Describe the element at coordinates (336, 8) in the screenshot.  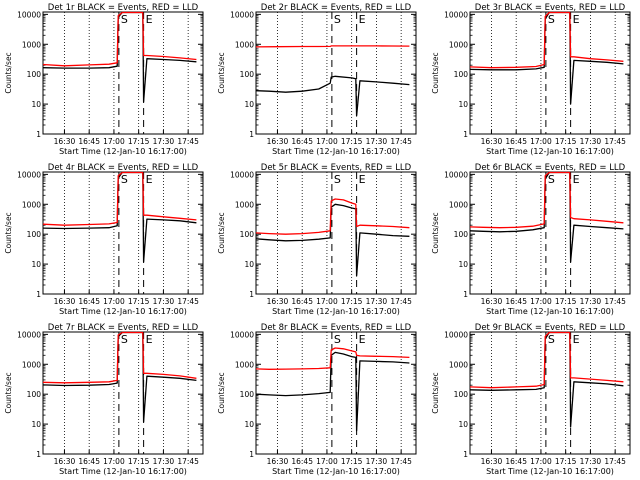
I see `panel-title: Det 2r BLACK = Events, RED = LLD` at that location.